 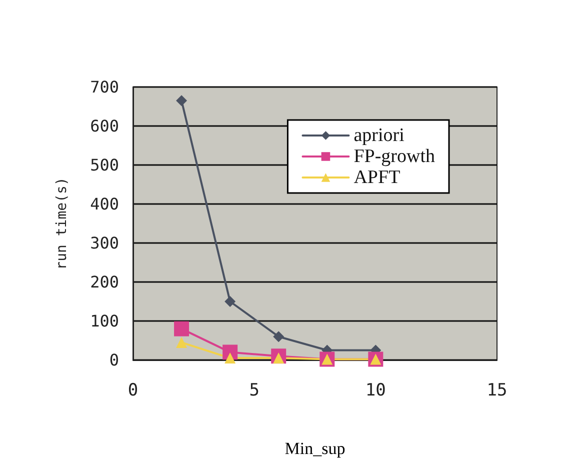 What do you see at coordinates (104, 321) in the screenshot?
I see `y-tick-label: 100` at bounding box center [104, 321].